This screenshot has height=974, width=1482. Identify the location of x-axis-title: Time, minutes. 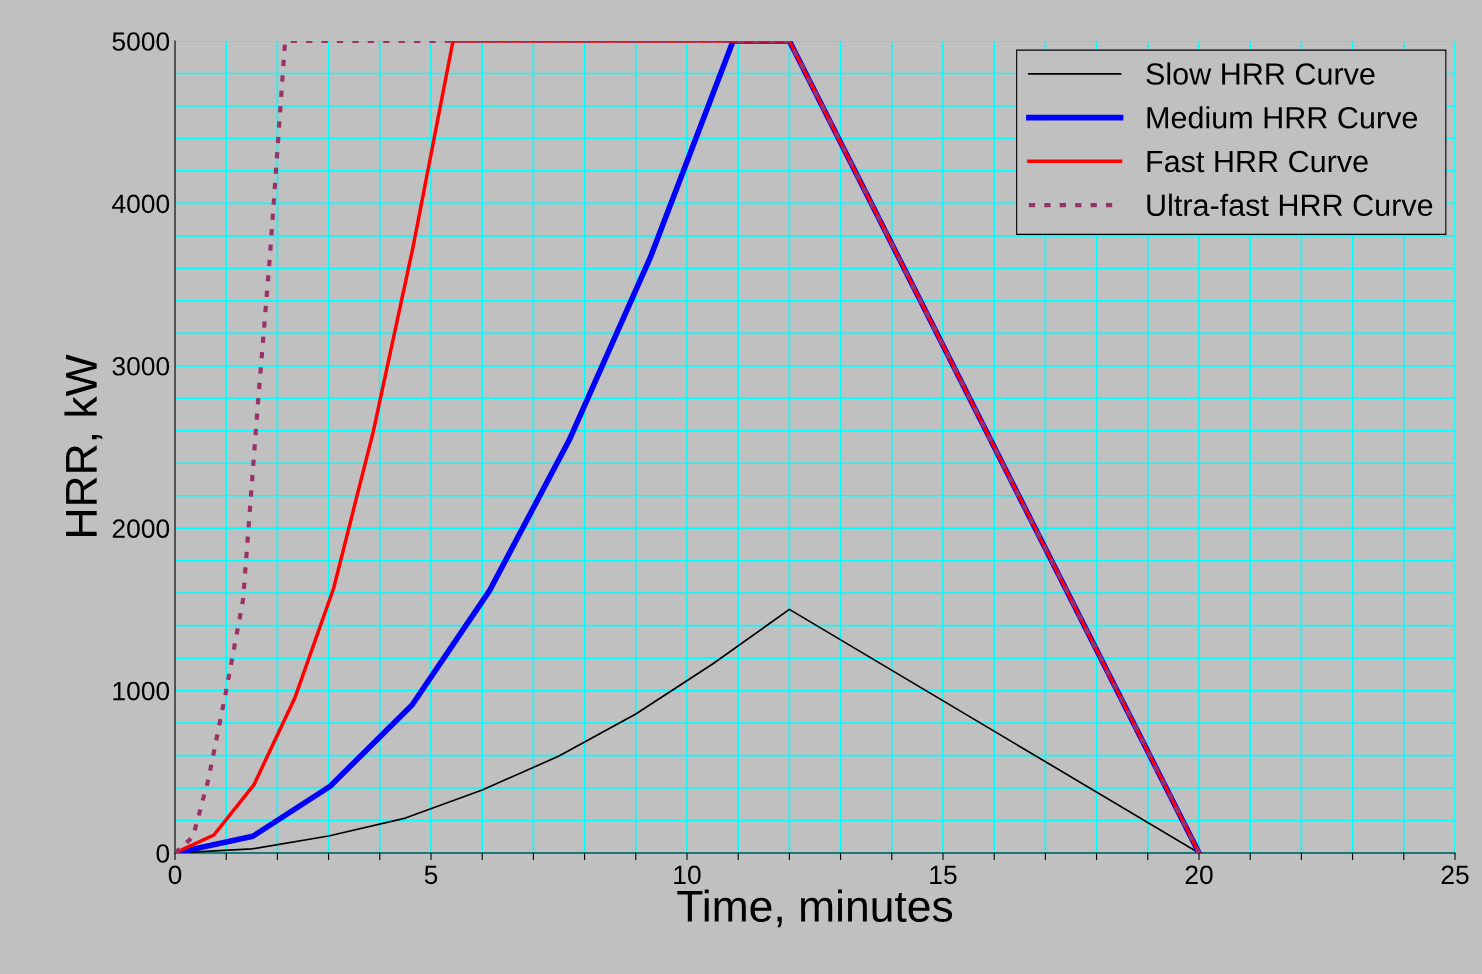
(815, 908).